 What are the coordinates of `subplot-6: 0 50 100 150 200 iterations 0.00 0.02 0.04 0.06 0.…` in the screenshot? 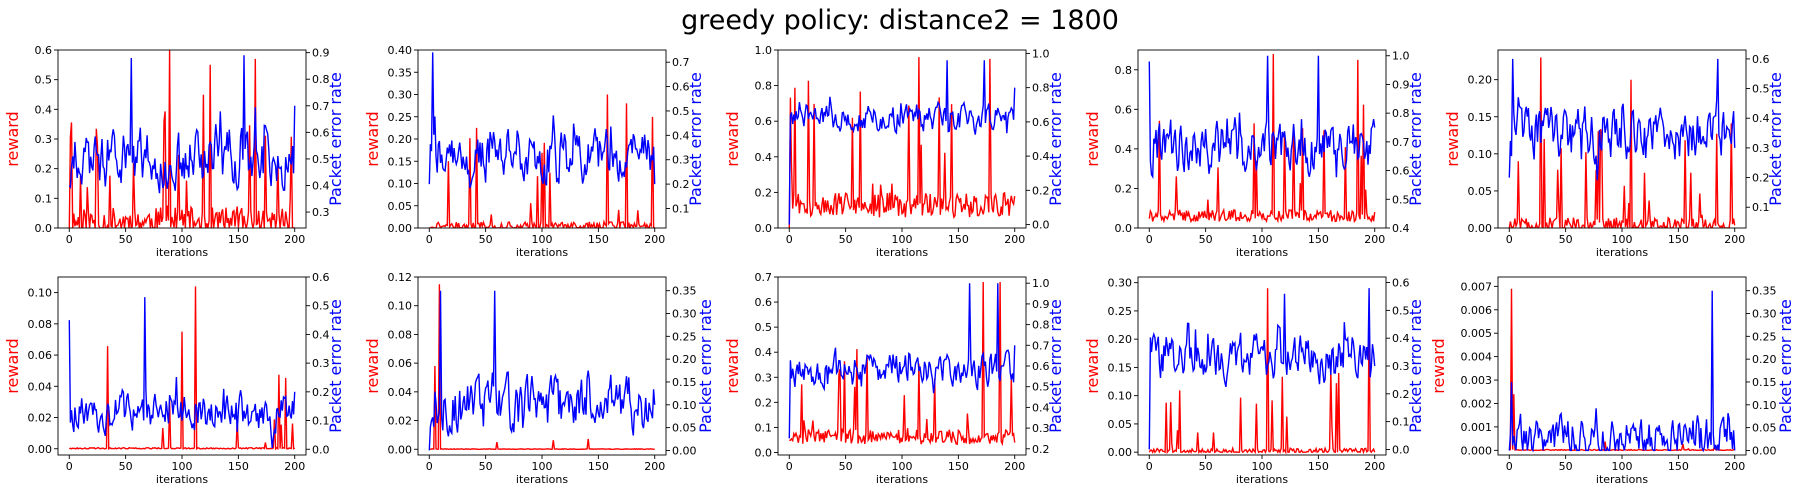 It's located at (174, 378).